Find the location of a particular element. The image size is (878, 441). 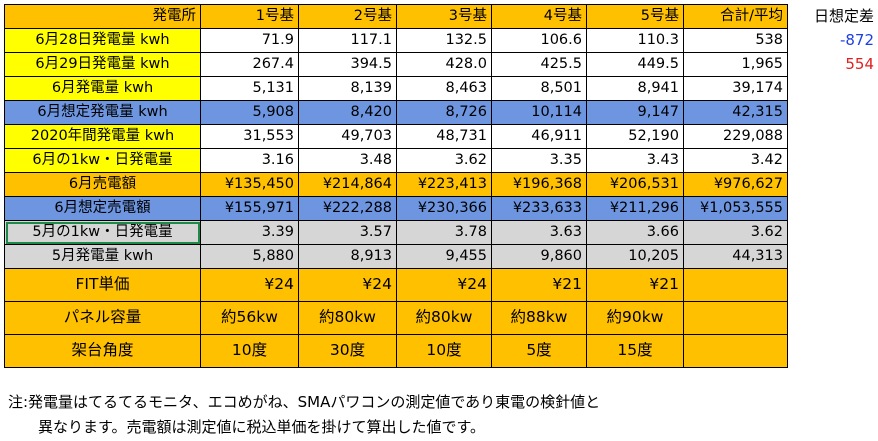

header-cell-unit-5: 5号基 is located at coordinates (635, 16).